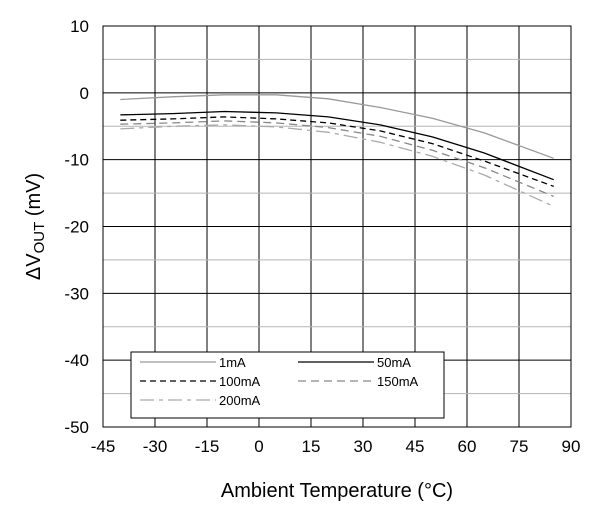  Describe the element at coordinates (103, 446) in the screenshot. I see `x-tick-label: -45` at that location.